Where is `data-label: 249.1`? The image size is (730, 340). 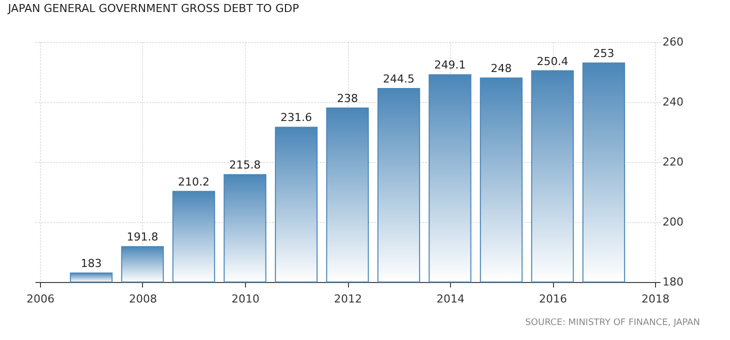
data-label: 249.1 is located at coordinates (450, 65).